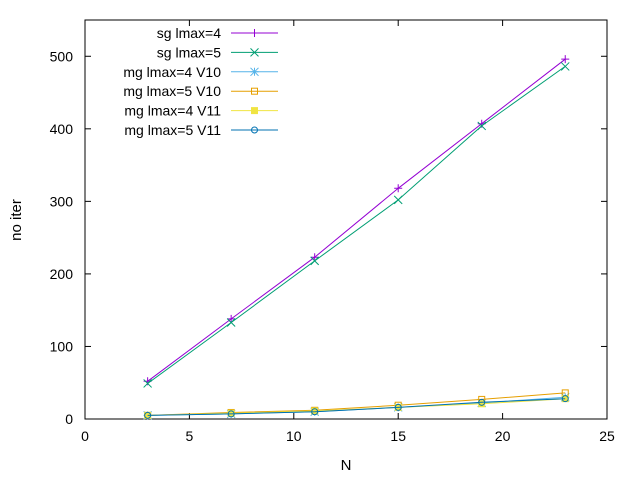 Image resolution: width=640 pixels, height=480 pixels. I want to click on series-mg-lmax-5-v11, so click(356, 407).